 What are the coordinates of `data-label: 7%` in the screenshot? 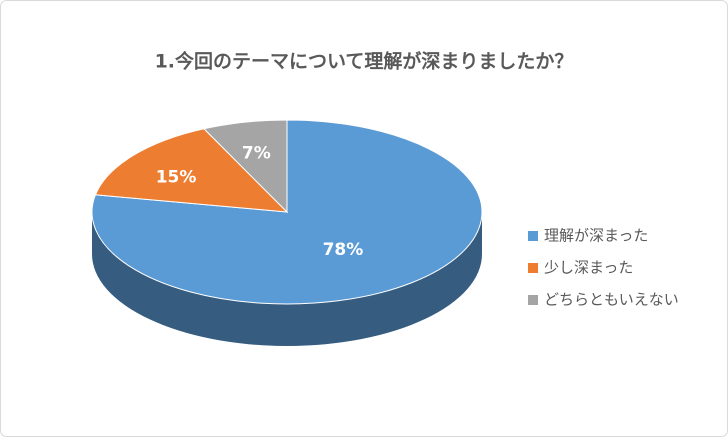 It's located at (256, 153).